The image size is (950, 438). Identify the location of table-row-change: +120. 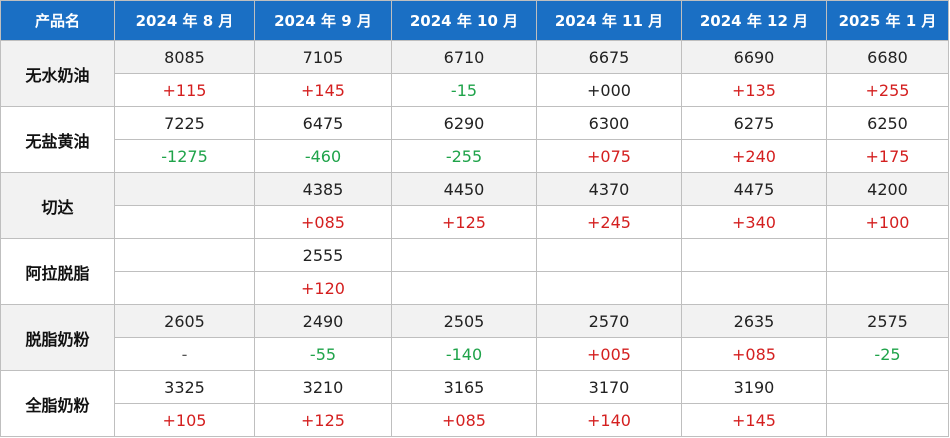
(475, 288).